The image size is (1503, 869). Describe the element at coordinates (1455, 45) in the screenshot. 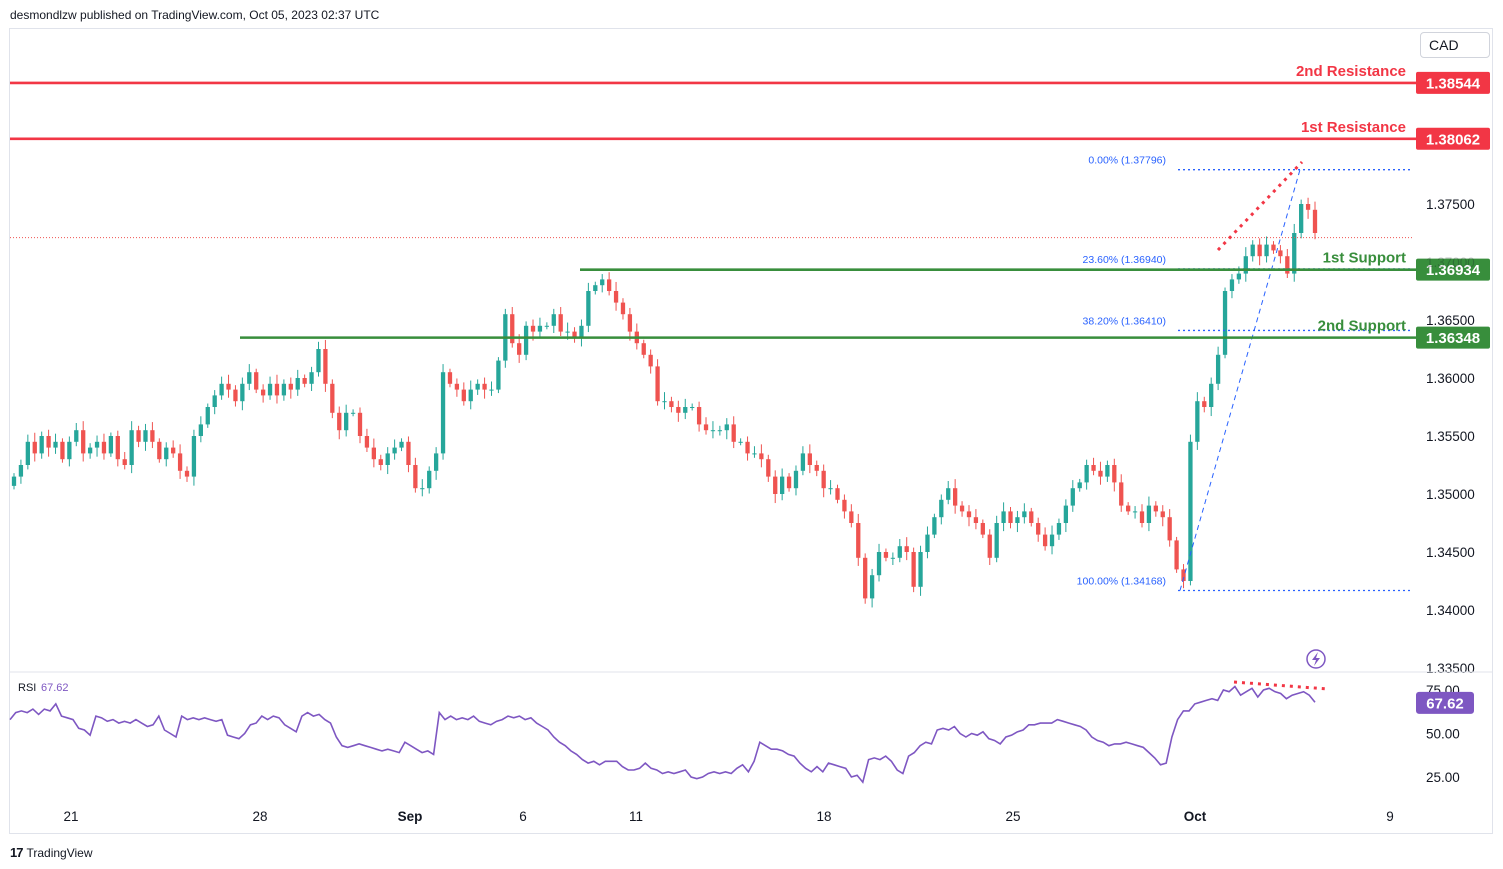

I see `currency-label: CAD` at that location.